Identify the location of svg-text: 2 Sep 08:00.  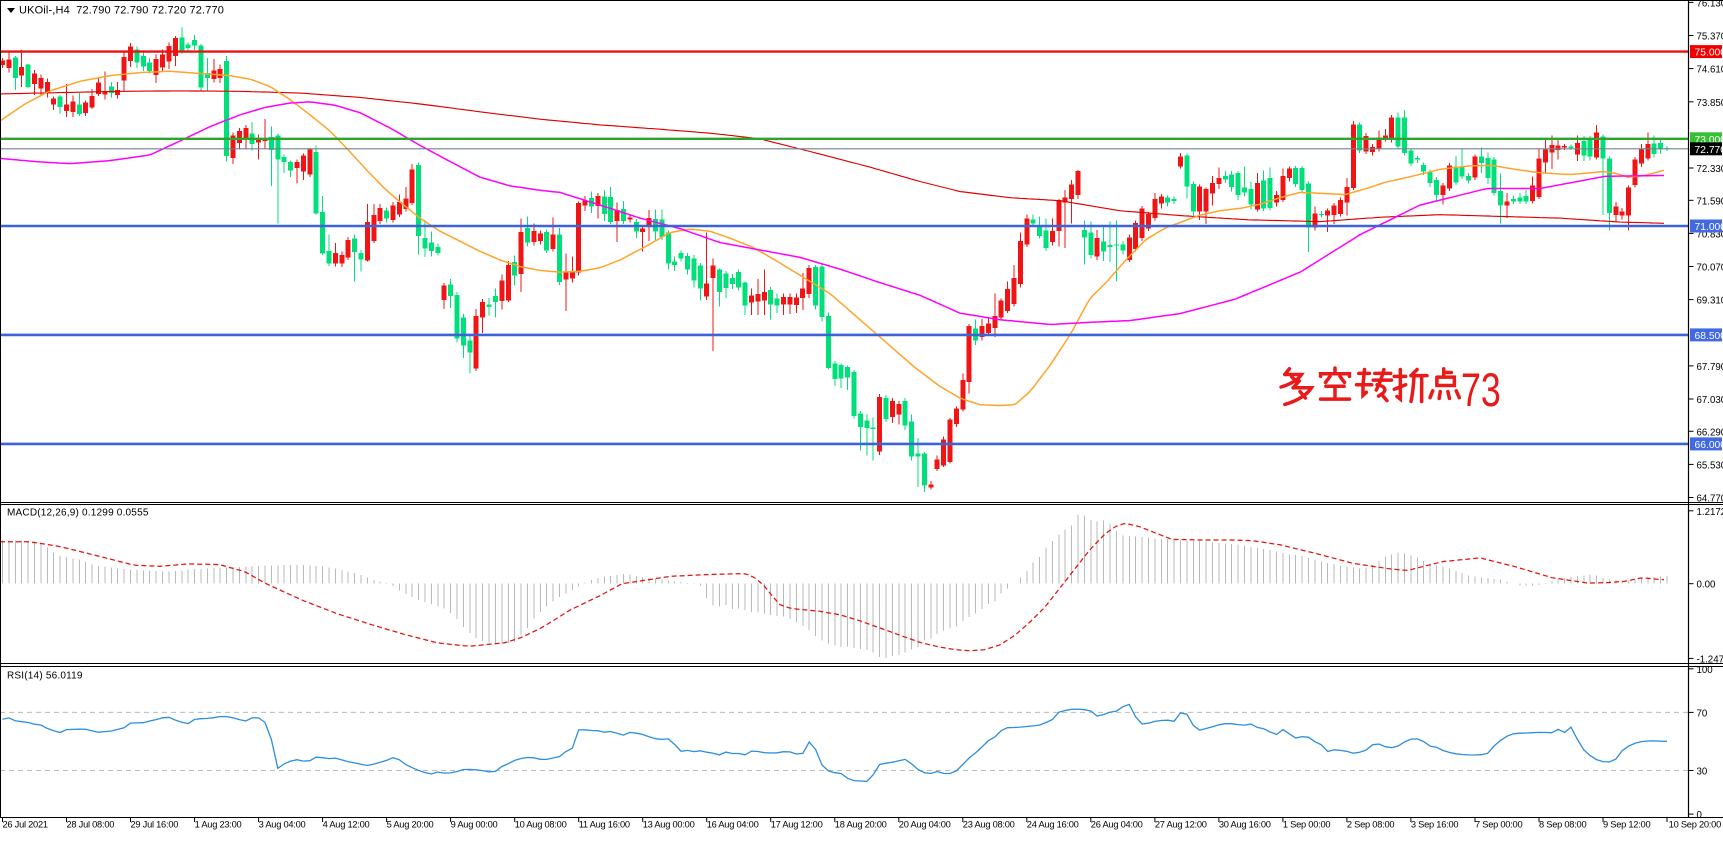
(1370, 825).